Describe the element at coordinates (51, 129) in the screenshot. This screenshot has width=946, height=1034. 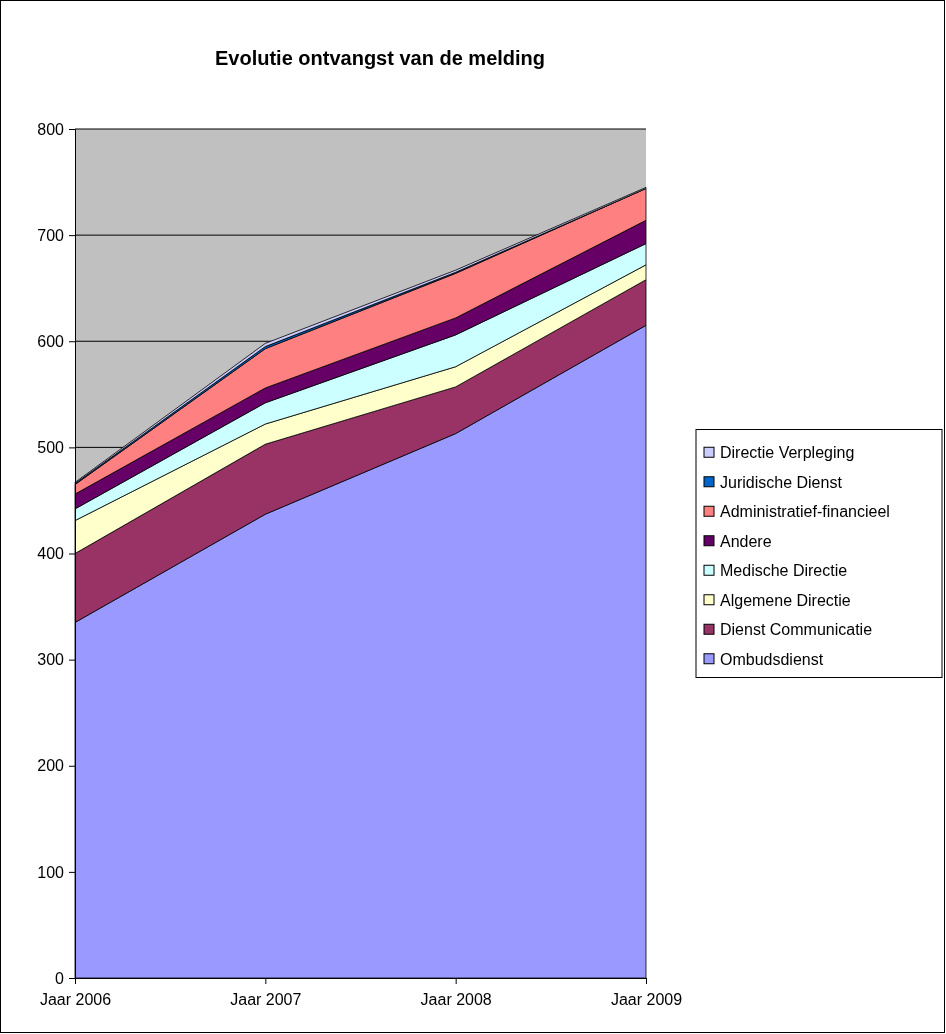
I see `y-tick-label: 800` at that location.